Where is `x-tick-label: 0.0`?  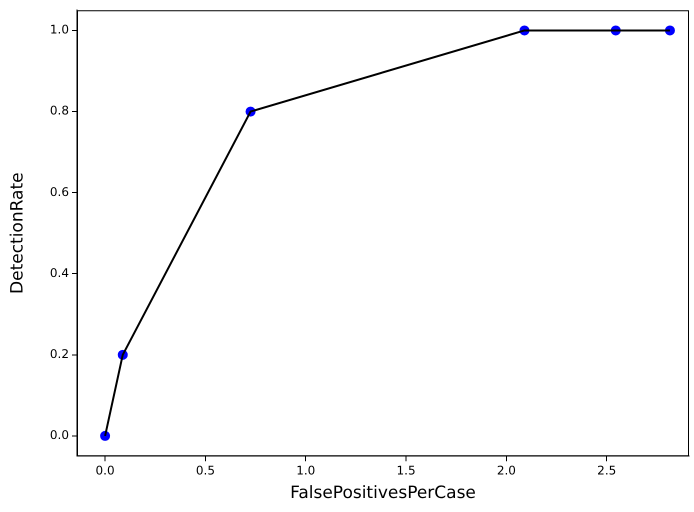
x-tick-label: 0.0 is located at coordinates (105, 471).